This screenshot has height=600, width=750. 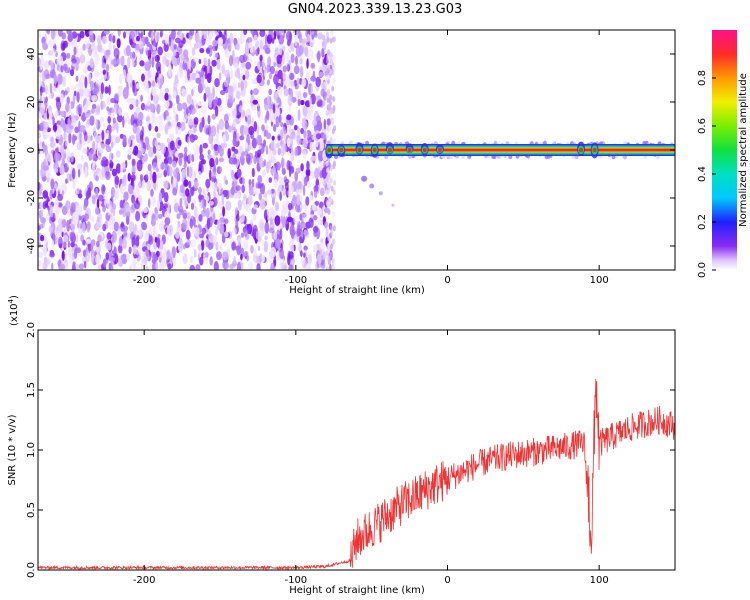 What do you see at coordinates (144, 280) in the screenshot?
I see `x-tick-label: -200` at bounding box center [144, 280].